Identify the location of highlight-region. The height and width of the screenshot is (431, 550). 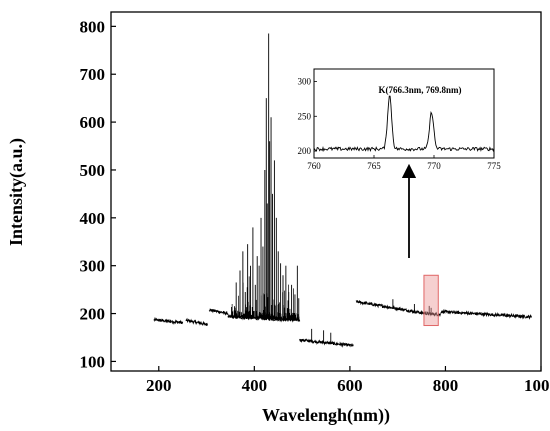
(431, 300).